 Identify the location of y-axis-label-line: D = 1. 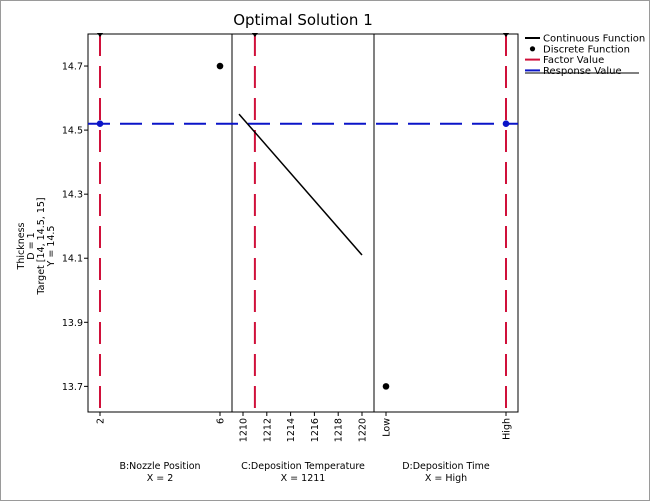
(31, 245).